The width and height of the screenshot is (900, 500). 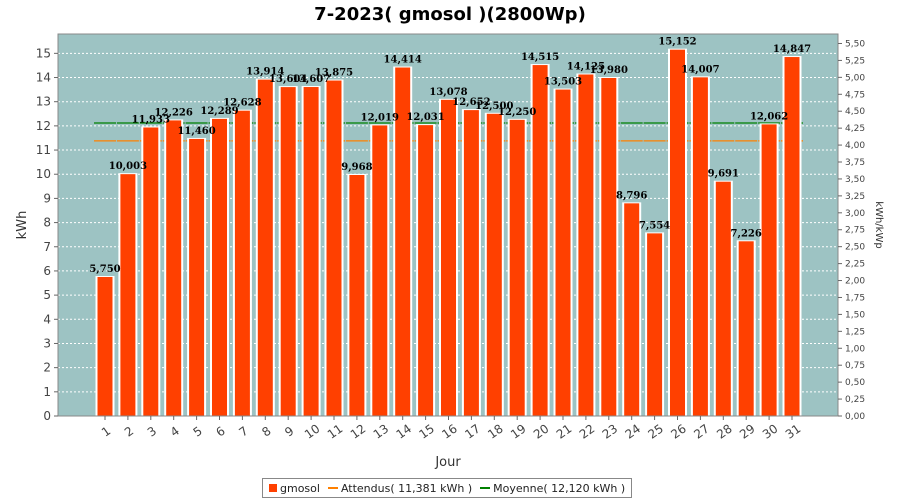 What do you see at coordinates (855, 298) in the screenshot?
I see `y-right-tick-label: 1,75` at bounding box center [855, 298].